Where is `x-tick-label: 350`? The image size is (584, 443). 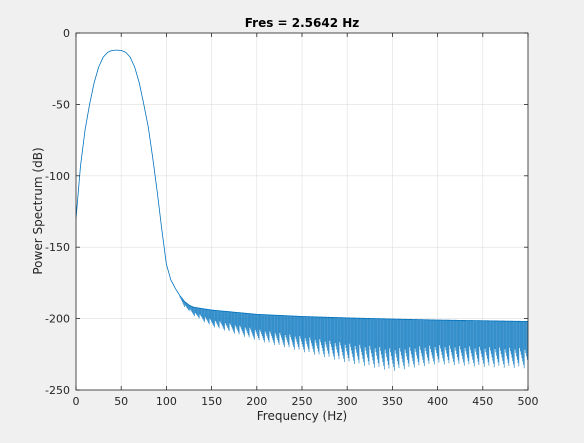 x-tick-label: 350 is located at coordinates (392, 401).